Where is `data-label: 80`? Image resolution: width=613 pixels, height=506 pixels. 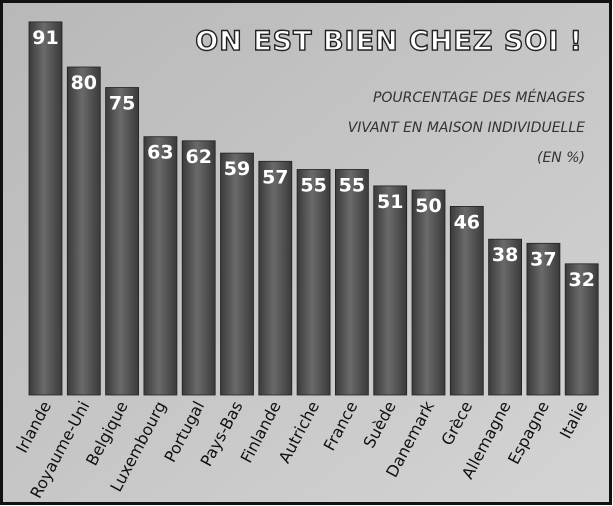 data-label: 80 is located at coordinates (84, 83).